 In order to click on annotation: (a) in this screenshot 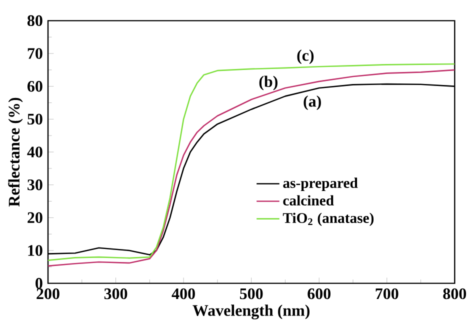, I will do `click(312, 102)`.